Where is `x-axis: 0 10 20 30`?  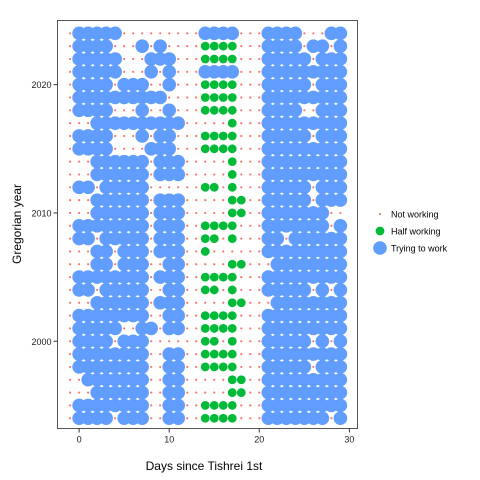 x-axis: 0 10 20 30 is located at coordinates (215, 436).